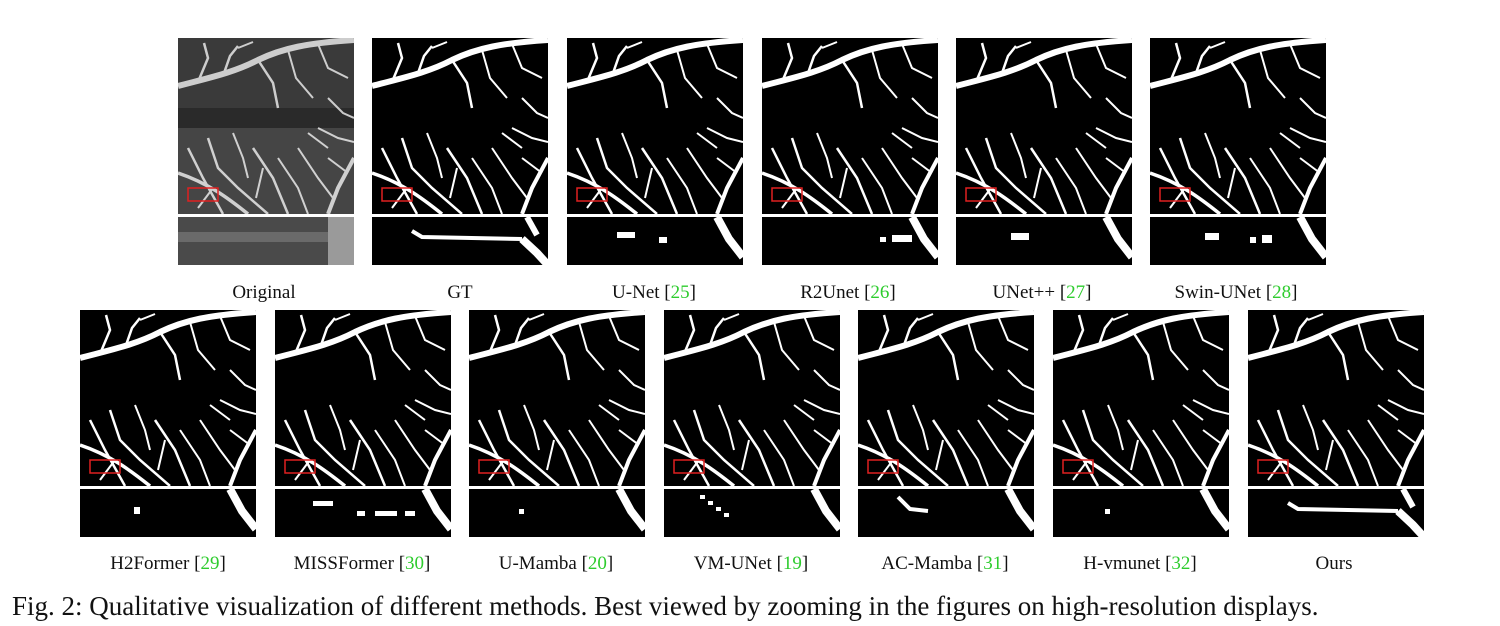 The width and height of the screenshot is (1500, 626). I want to click on panel-hvmunet, so click(1141, 423).